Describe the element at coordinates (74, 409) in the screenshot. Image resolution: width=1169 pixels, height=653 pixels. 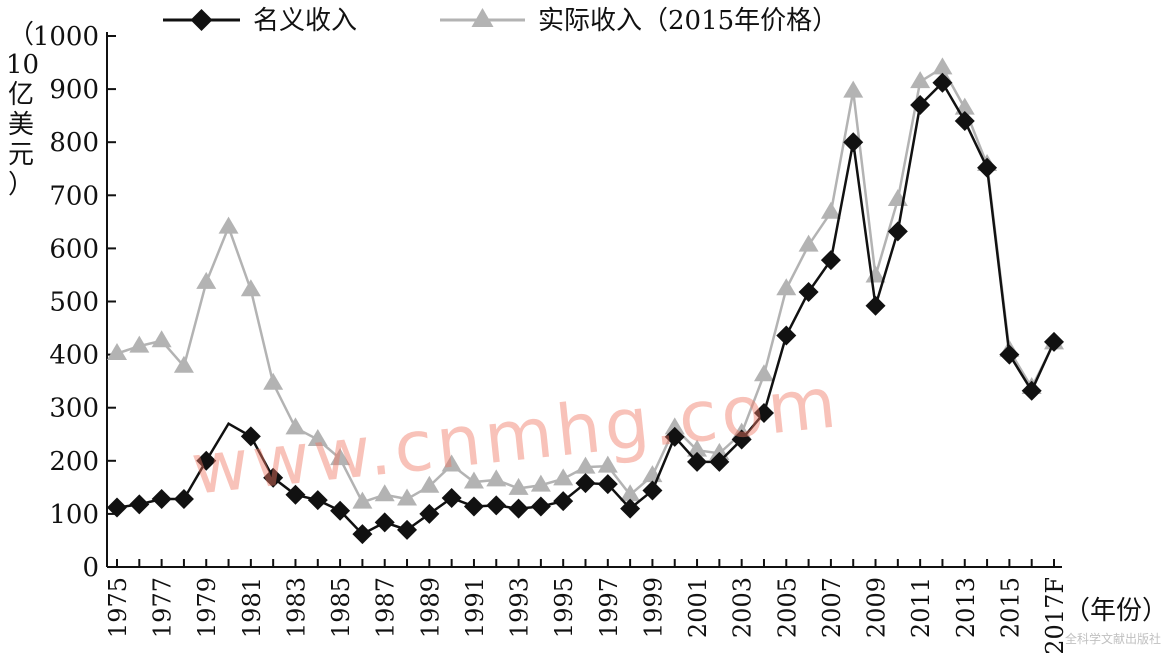
I see `y-tick-label: 300` at that location.